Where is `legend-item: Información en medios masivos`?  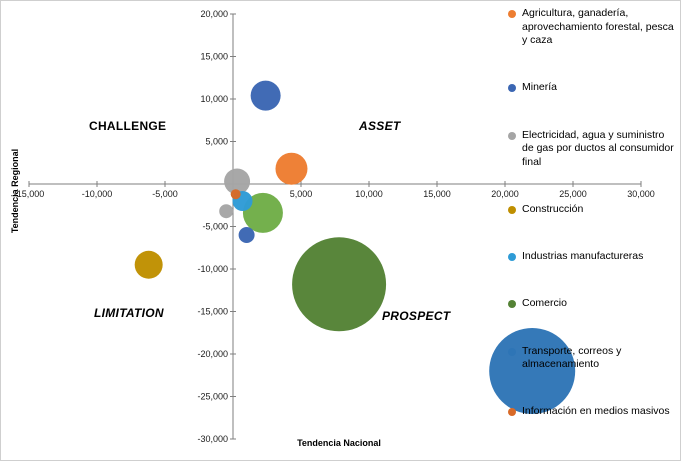 legend-item: Información en medios masivos is located at coordinates (593, 412).